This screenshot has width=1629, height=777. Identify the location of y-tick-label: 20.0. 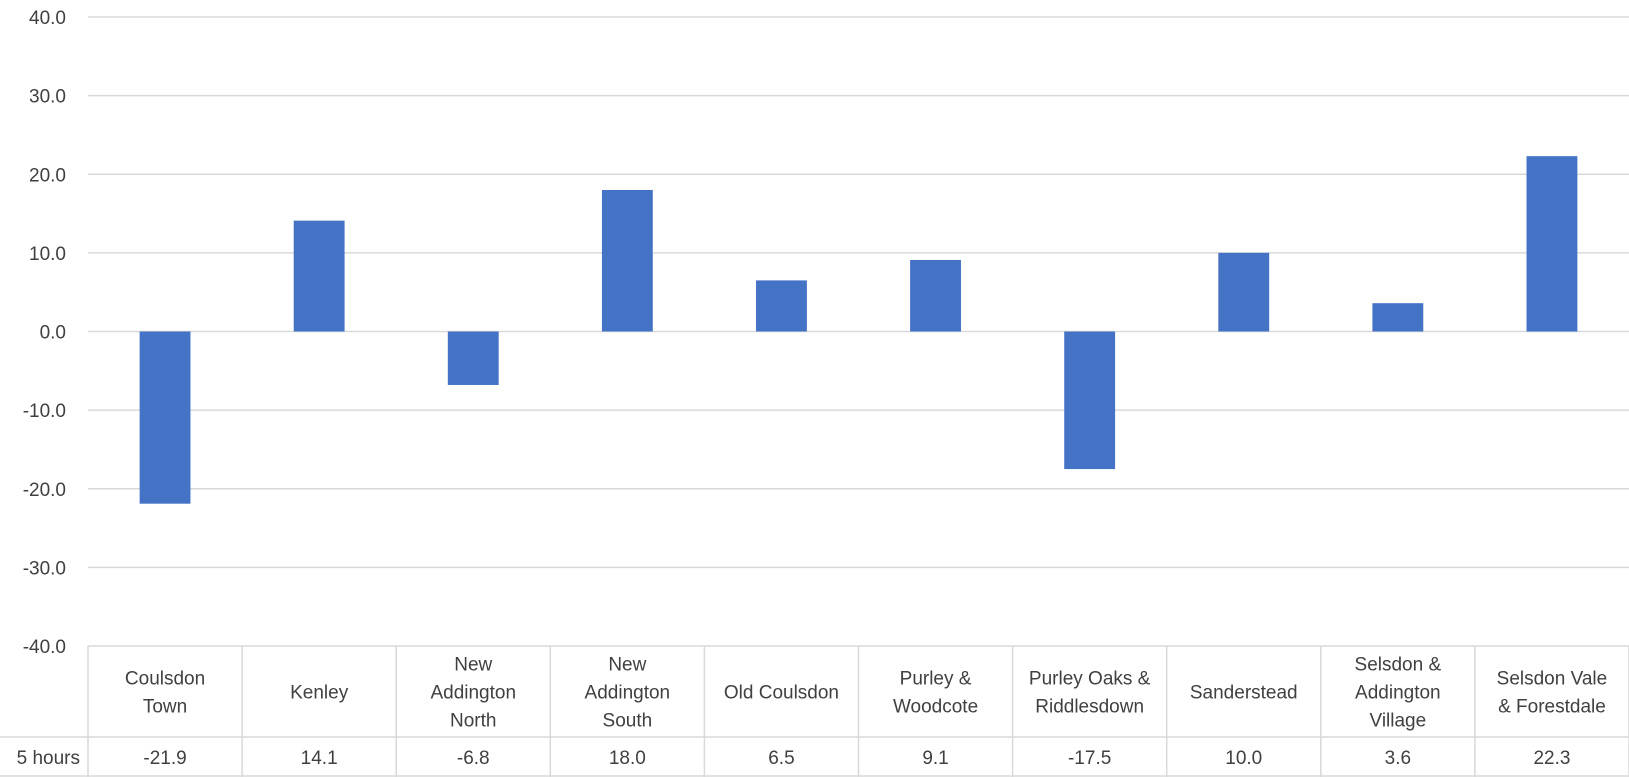
(47, 175).